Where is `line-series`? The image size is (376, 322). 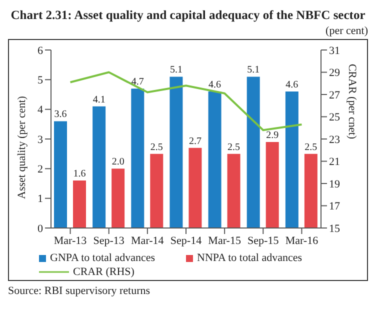
line-series is located at coordinates (186, 101).